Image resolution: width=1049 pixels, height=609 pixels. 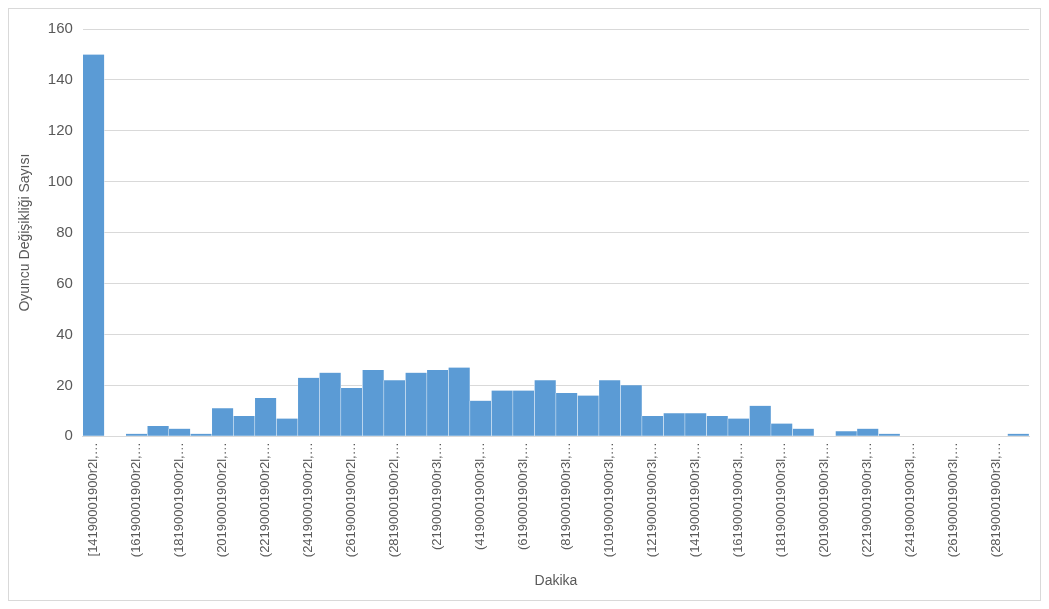 What do you see at coordinates (60, 180) in the screenshot?
I see `y-tick-label: 100` at bounding box center [60, 180].